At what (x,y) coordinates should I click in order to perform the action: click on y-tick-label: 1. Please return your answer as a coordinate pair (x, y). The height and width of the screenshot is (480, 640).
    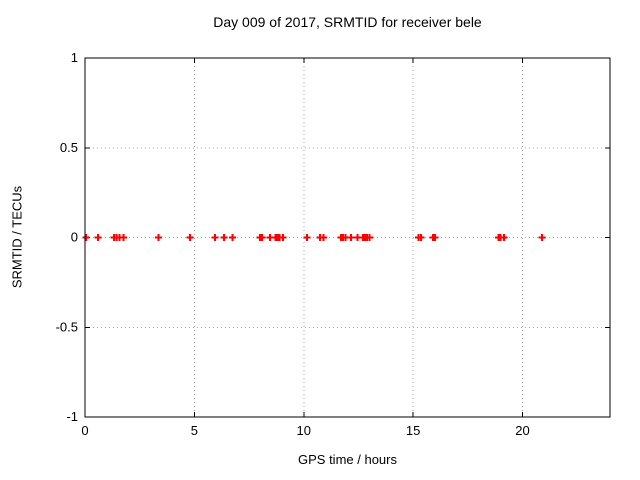
    Looking at the image, I should click on (74, 57).